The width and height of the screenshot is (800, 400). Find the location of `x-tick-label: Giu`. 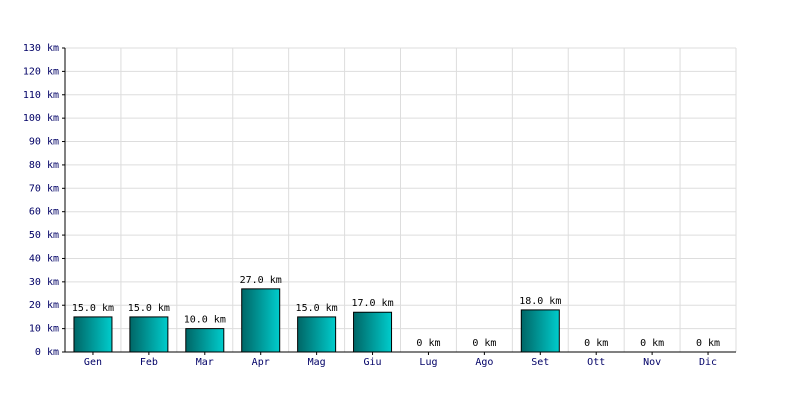

x-tick-label: Giu is located at coordinates (373, 362).